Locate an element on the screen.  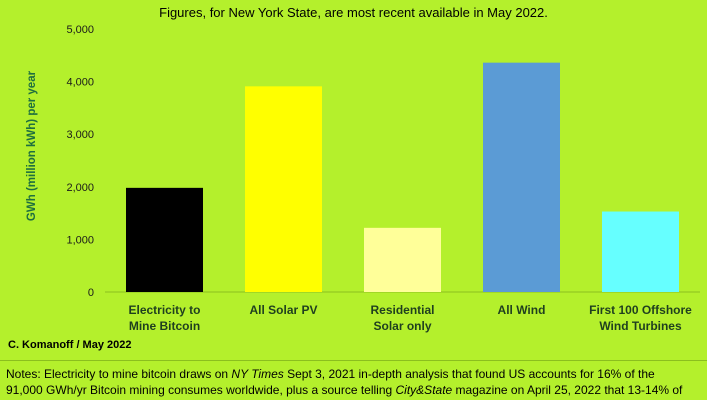
x-tick-label: Electricity to Mine Bitcoin is located at coordinates (164, 318).